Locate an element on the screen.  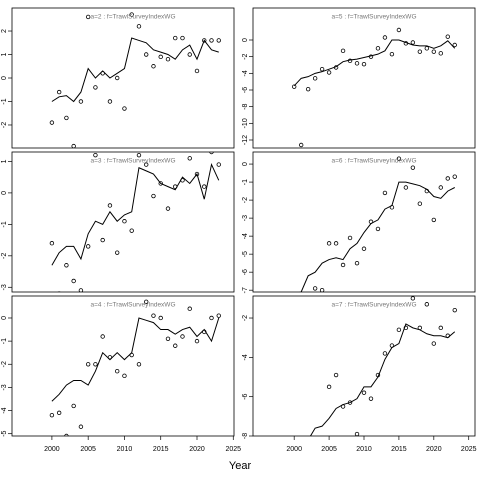
x-tick-label: 2000 is located at coordinates (294, 449).